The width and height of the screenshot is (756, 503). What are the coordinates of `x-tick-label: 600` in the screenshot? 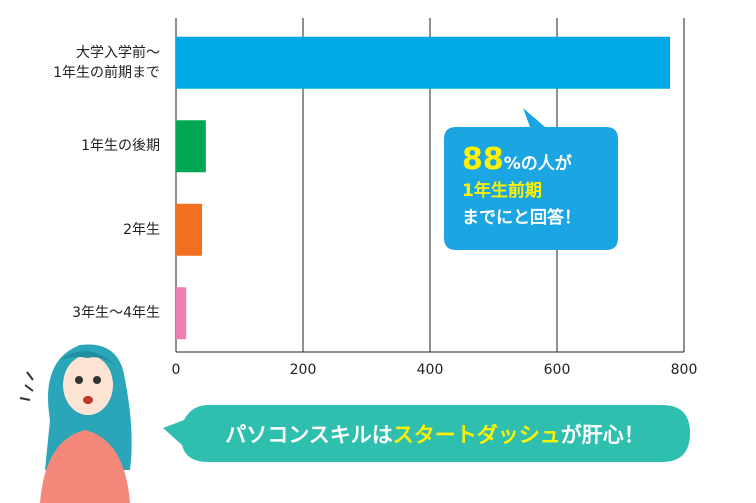 It's located at (557, 370).